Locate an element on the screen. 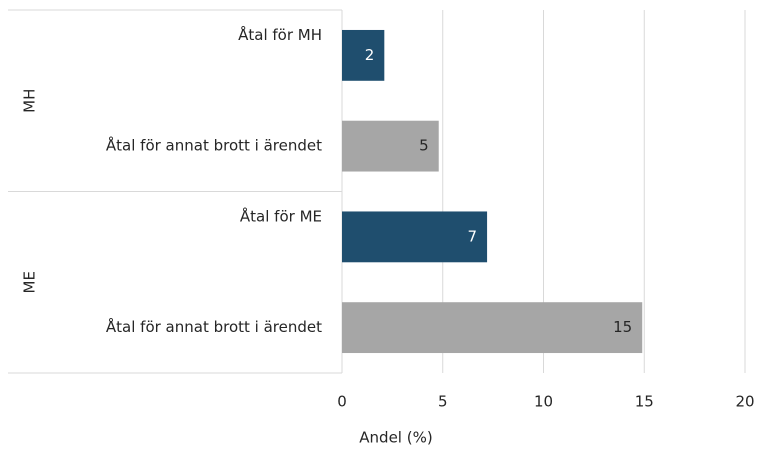  x-tick-label: 10 is located at coordinates (543, 402).